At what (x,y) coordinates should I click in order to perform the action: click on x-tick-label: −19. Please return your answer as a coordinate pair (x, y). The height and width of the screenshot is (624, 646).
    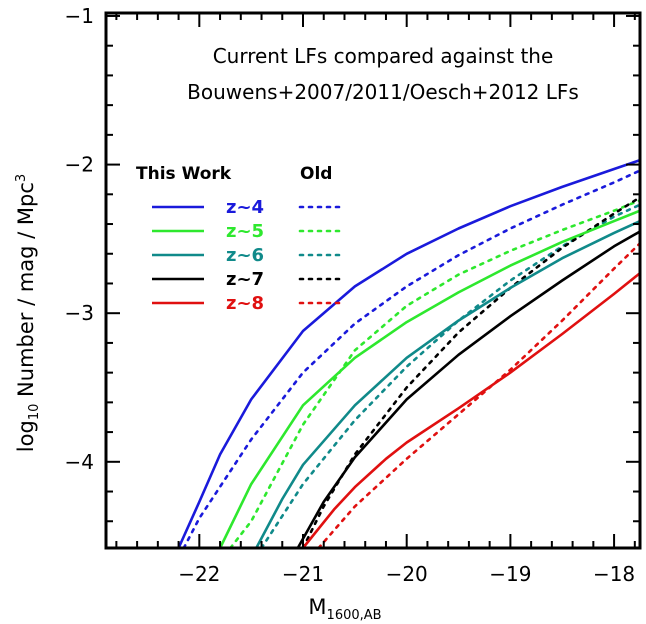
    Looking at the image, I should click on (510, 574).